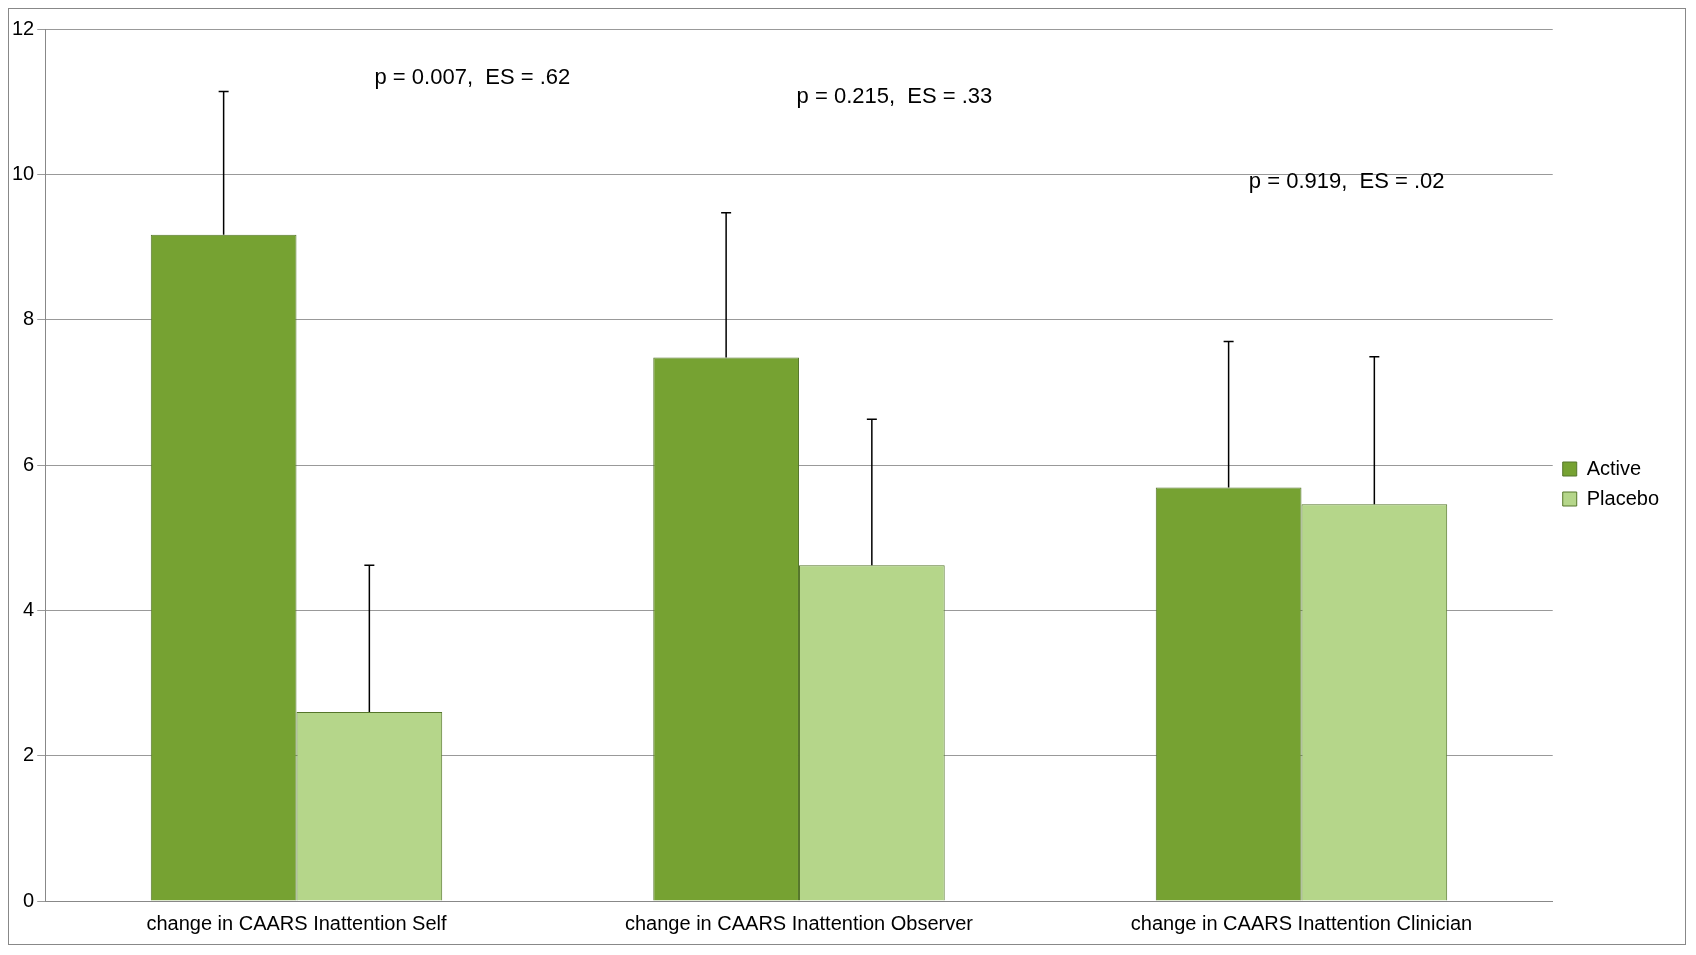 The width and height of the screenshot is (1696, 955). What do you see at coordinates (23, 172) in the screenshot?
I see `y-tick-label: 10` at bounding box center [23, 172].